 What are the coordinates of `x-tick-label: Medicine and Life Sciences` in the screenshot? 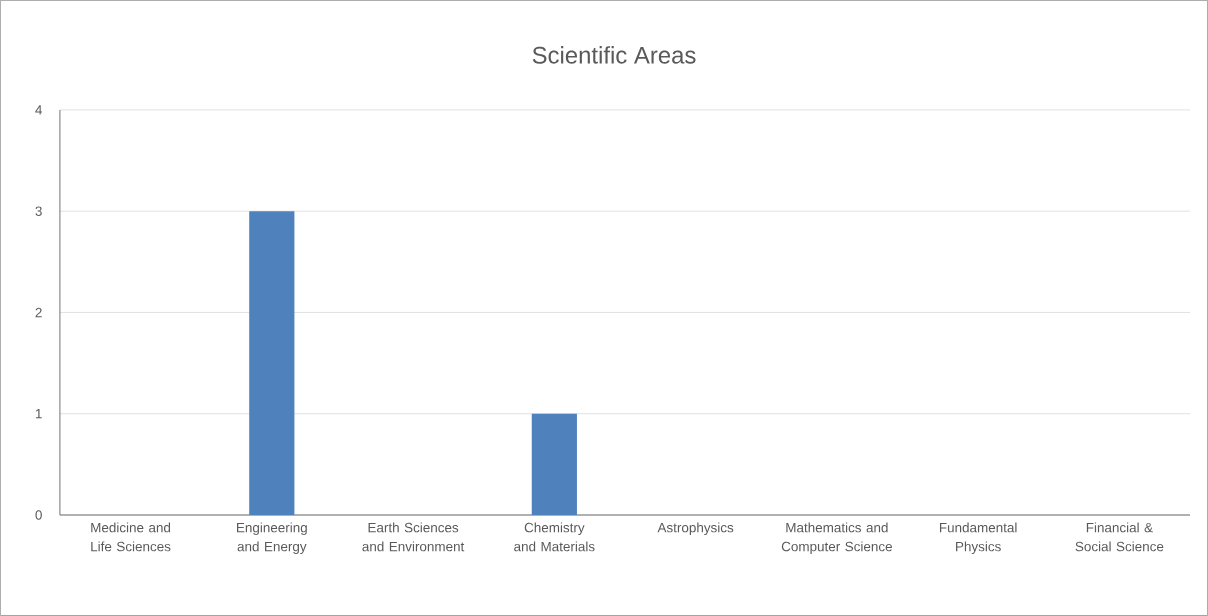 It's located at (131, 537).